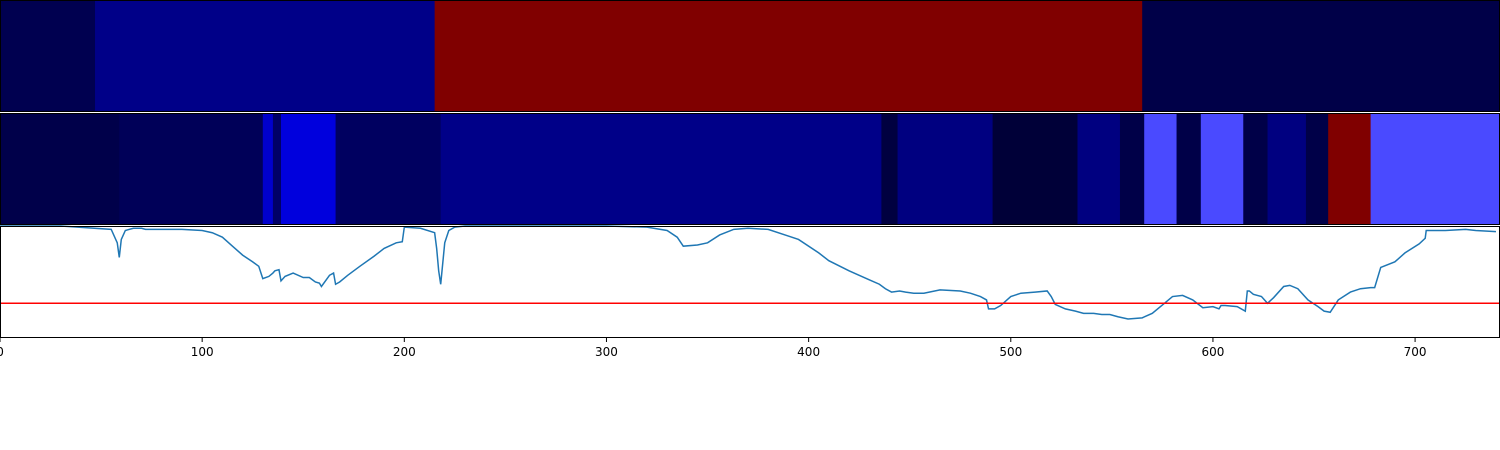 This screenshot has height=450, width=1500. What do you see at coordinates (808, 352) in the screenshot?
I see `x-tick-label-4: 400` at bounding box center [808, 352].